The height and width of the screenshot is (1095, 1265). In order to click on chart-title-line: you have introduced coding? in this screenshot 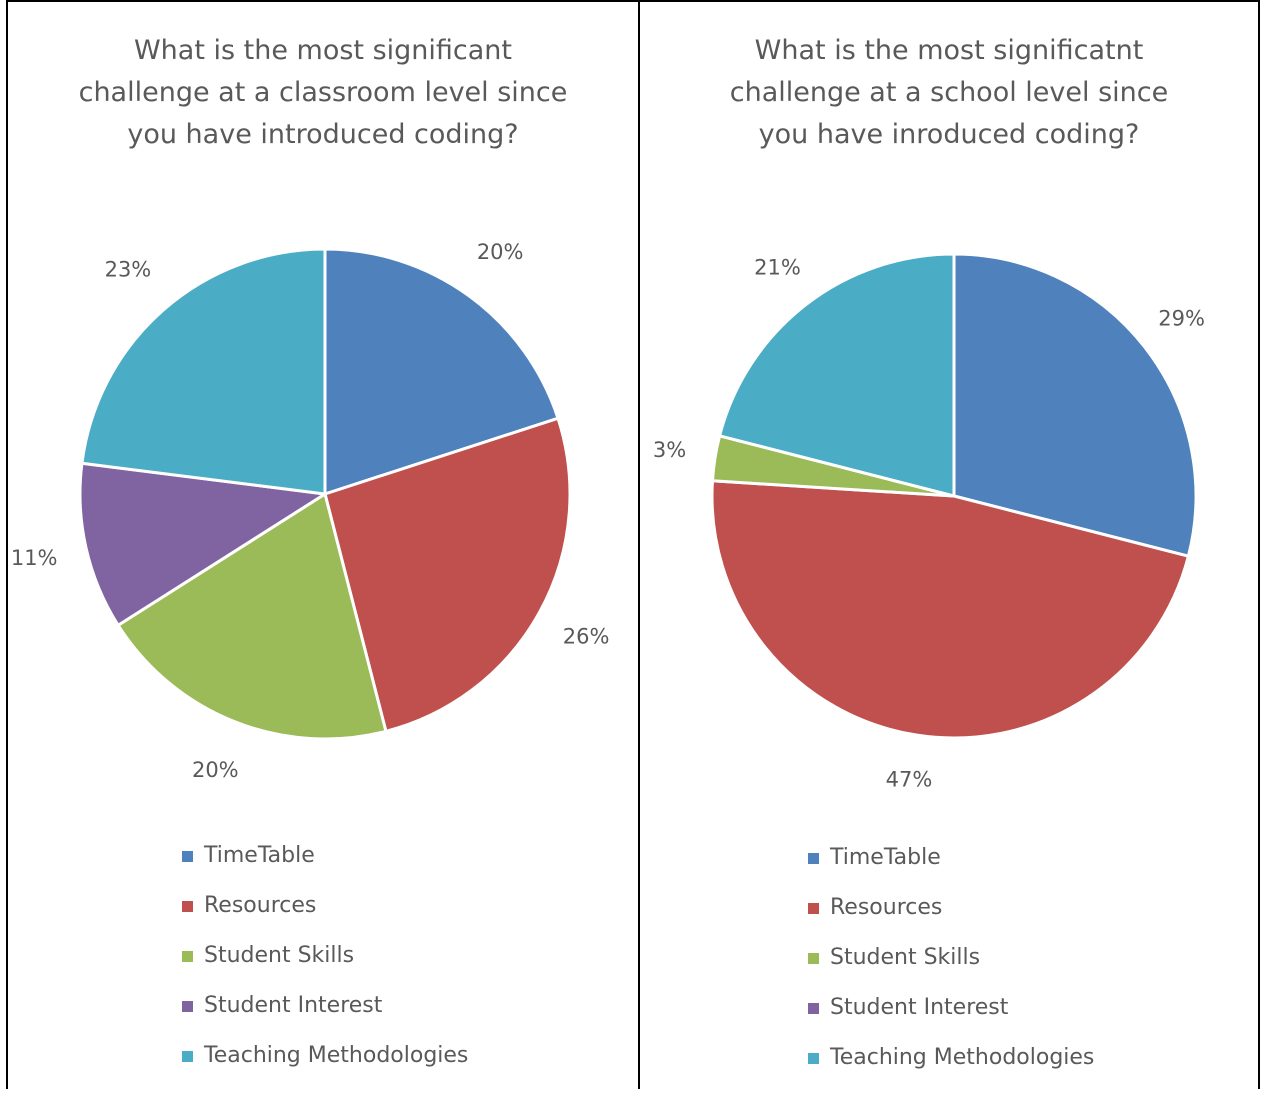, I will do `click(323, 134)`.